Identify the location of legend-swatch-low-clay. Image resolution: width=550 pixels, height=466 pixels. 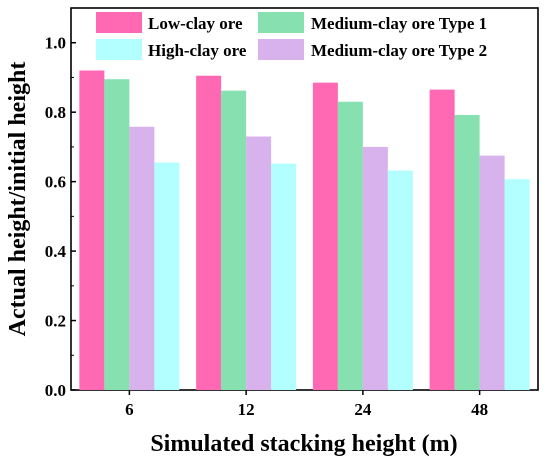
(119, 22).